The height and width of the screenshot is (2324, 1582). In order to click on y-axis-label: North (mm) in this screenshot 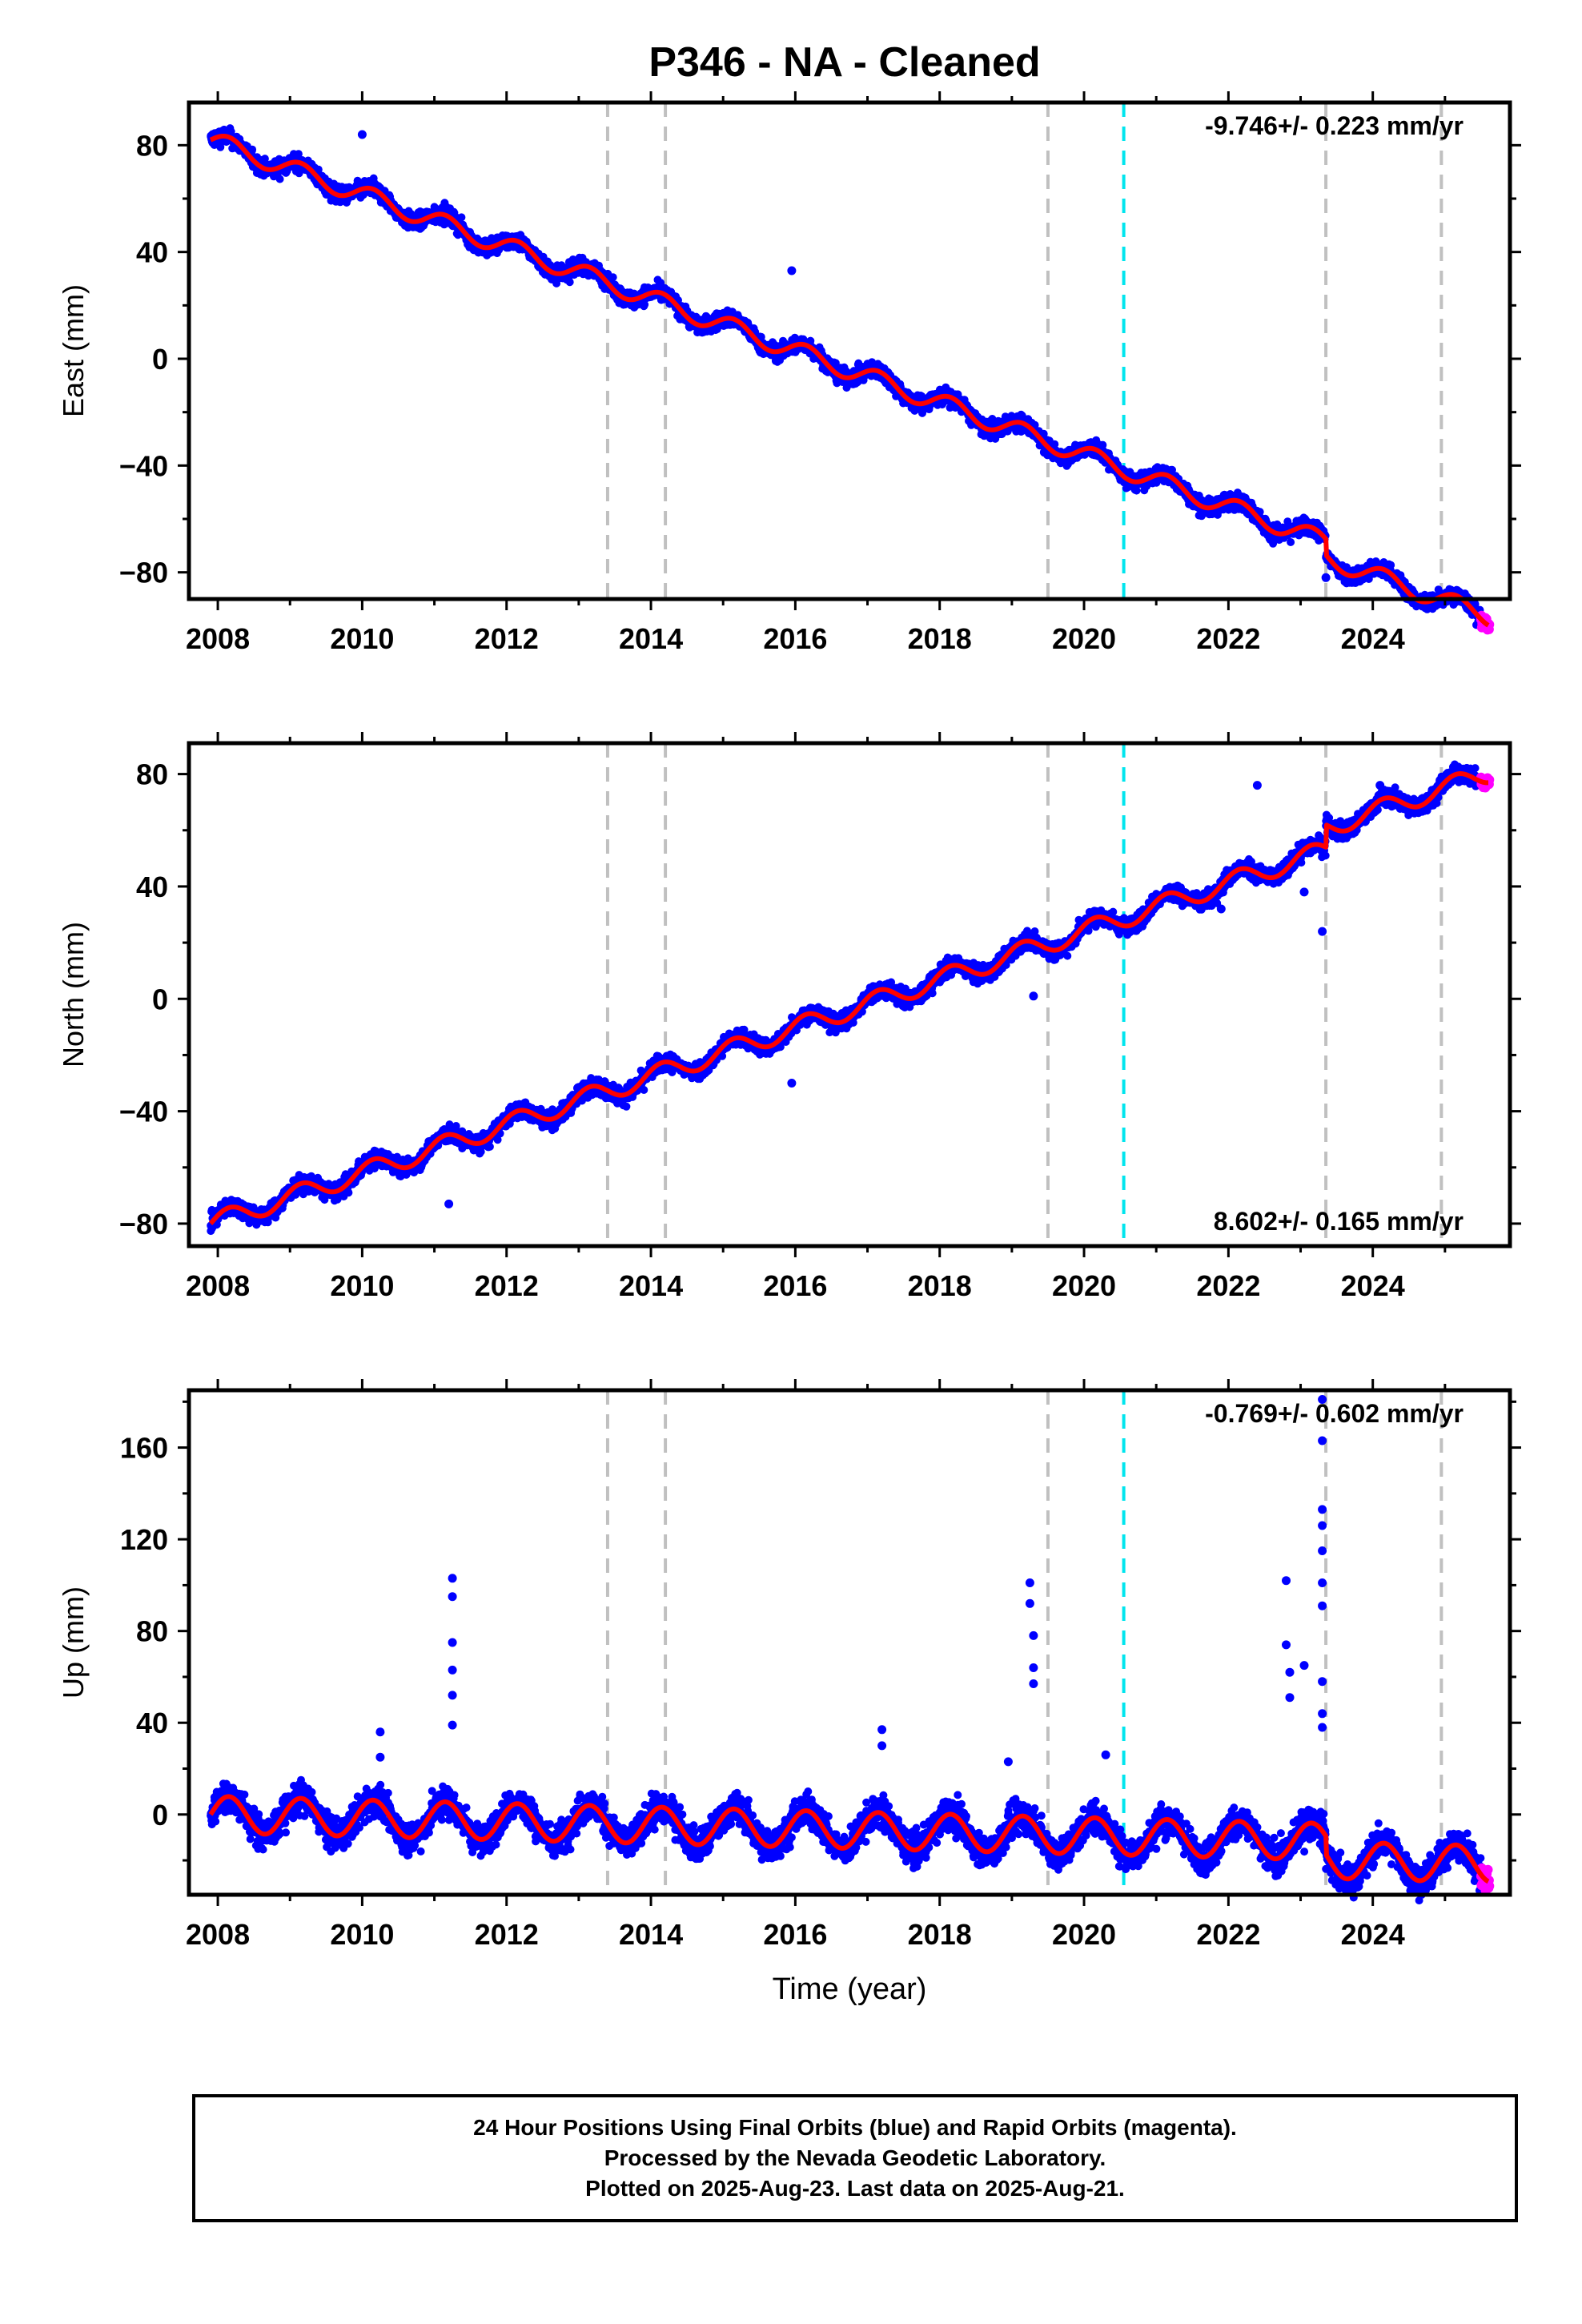, I will do `click(74, 995)`.